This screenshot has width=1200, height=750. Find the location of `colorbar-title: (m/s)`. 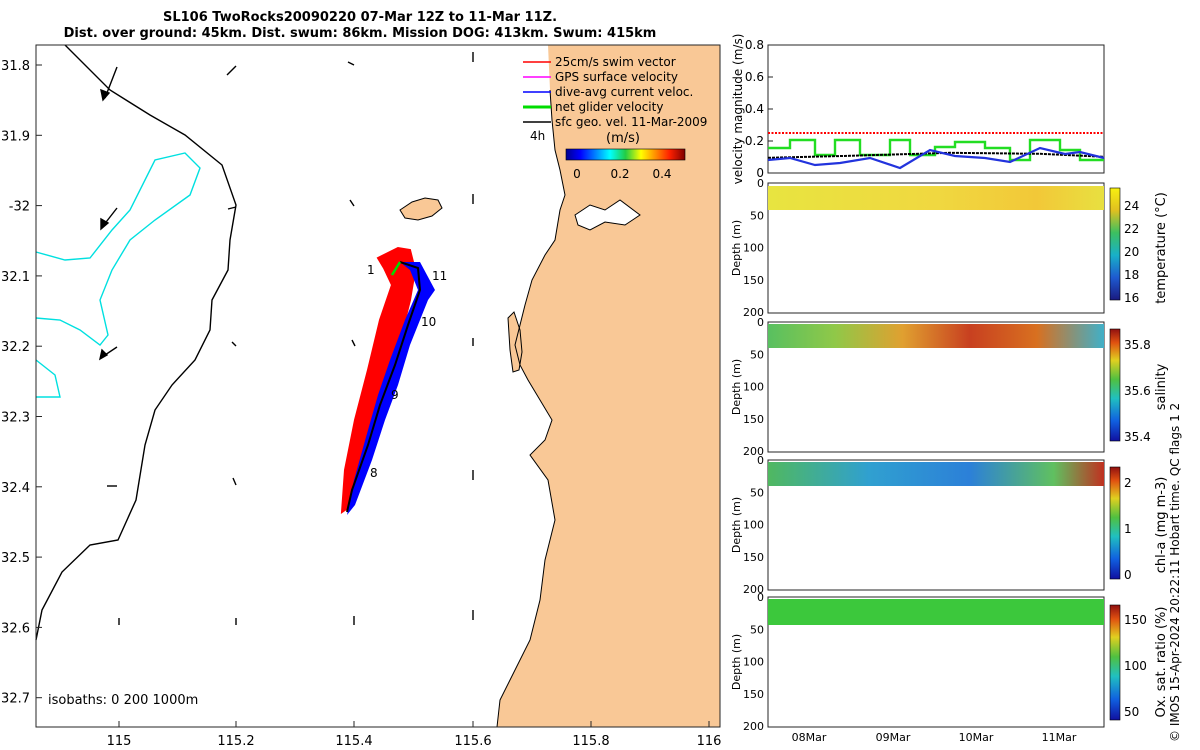

colorbar-title: (m/s) is located at coordinates (623, 138).